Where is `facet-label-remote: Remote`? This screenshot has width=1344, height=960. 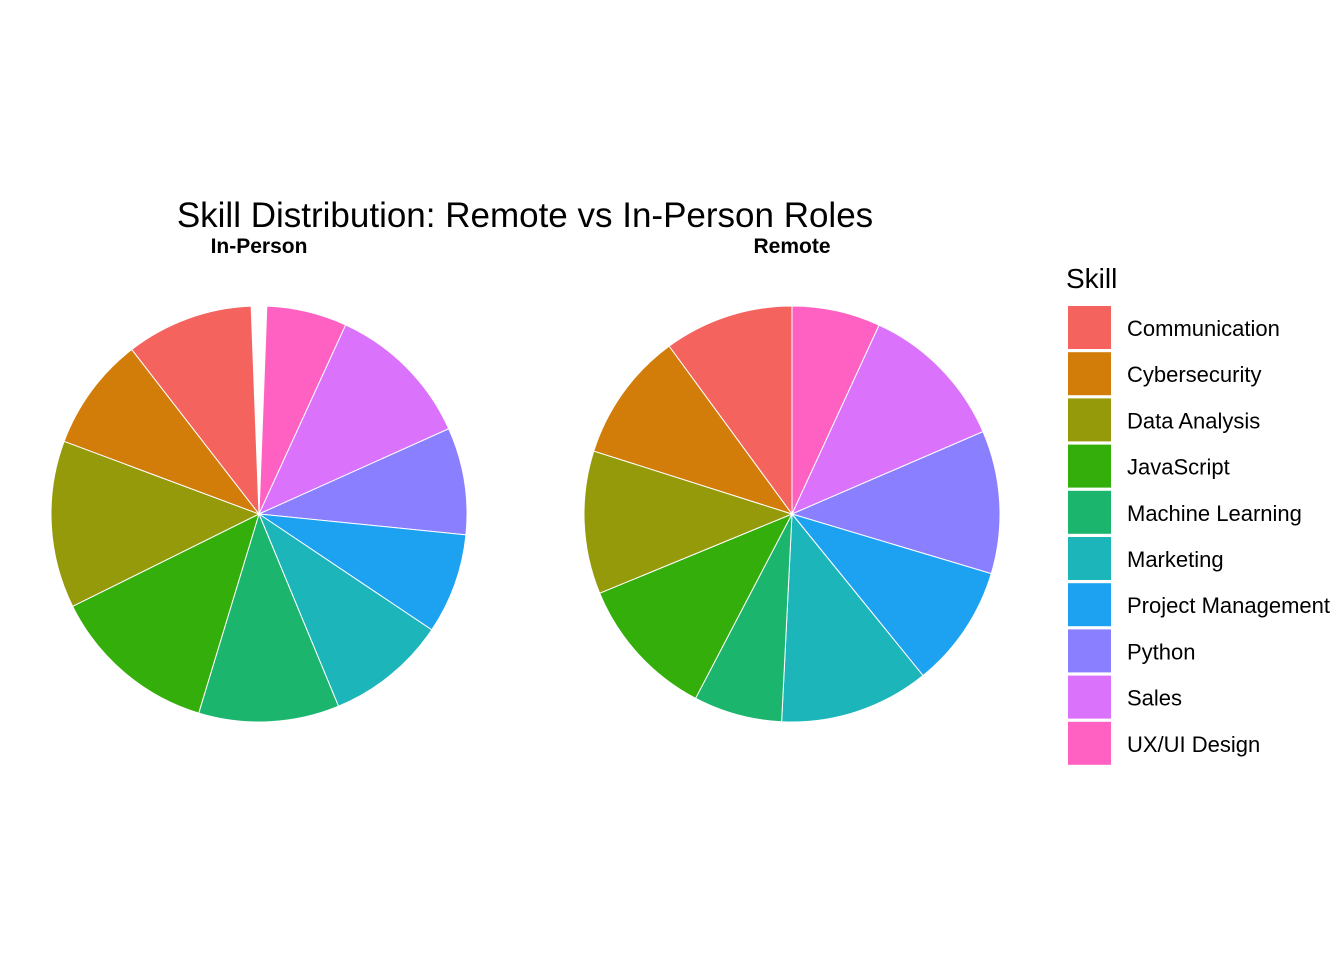
facet-label-remote: Remote is located at coordinates (791, 246).